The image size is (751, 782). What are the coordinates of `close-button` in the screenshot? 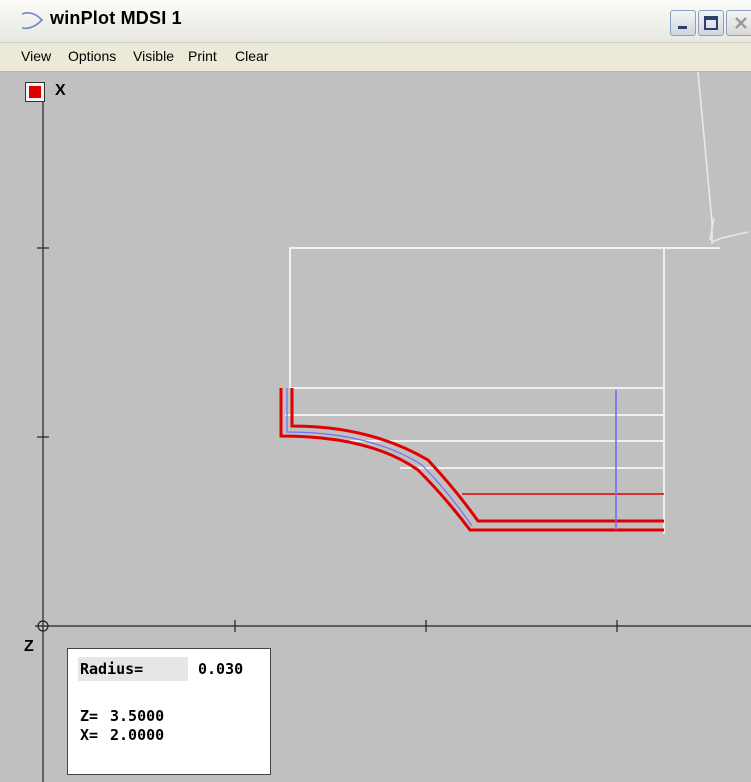 It's located at (738, 23).